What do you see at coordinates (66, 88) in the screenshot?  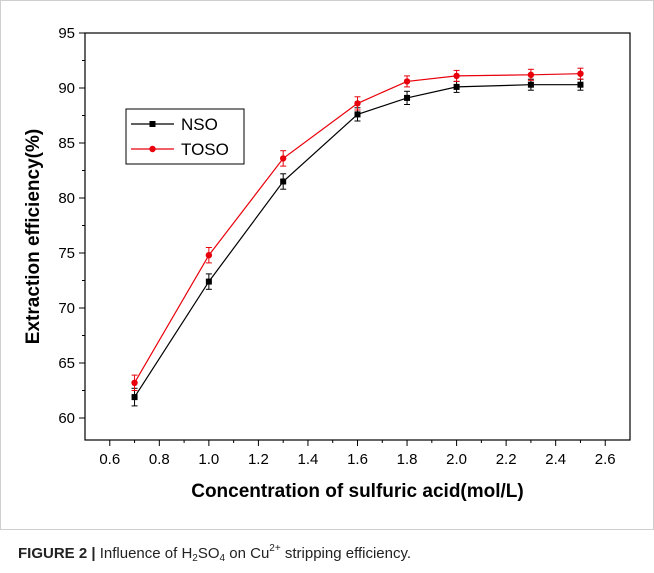 I see `y-tick-label: 90` at bounding box center [66, 88].